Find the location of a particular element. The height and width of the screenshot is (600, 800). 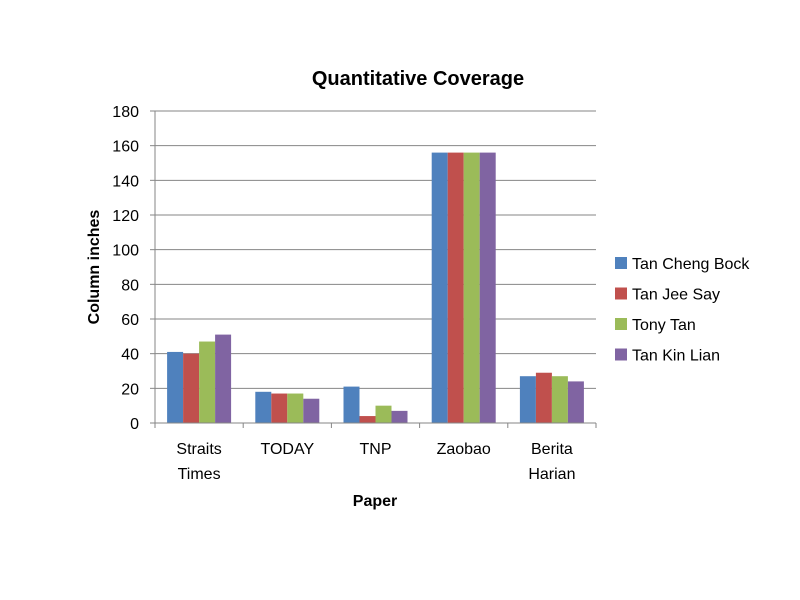

y-tick-label: 100 is located at coordinates (125, 251).